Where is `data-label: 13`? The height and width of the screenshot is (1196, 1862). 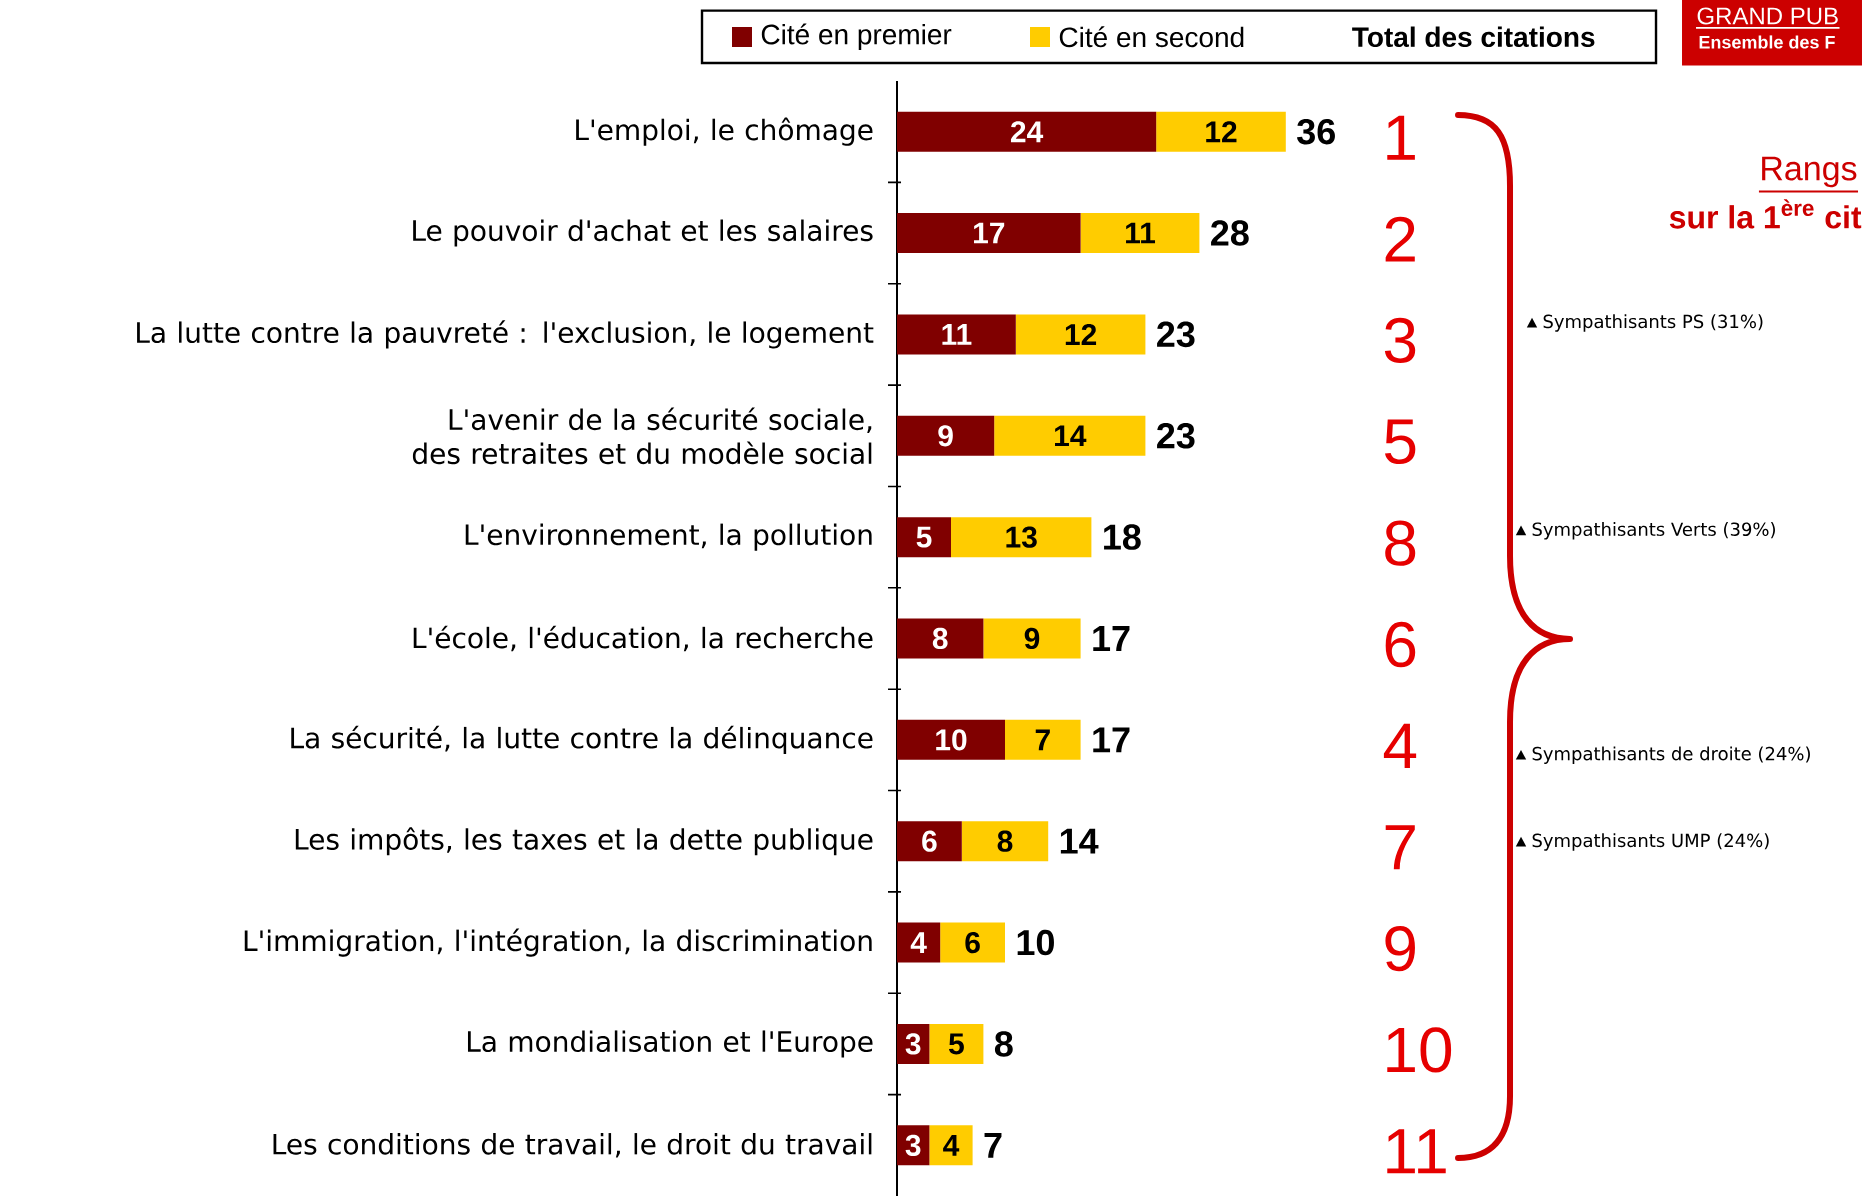
data-label: 13 is located at coordinates (1021, 537).